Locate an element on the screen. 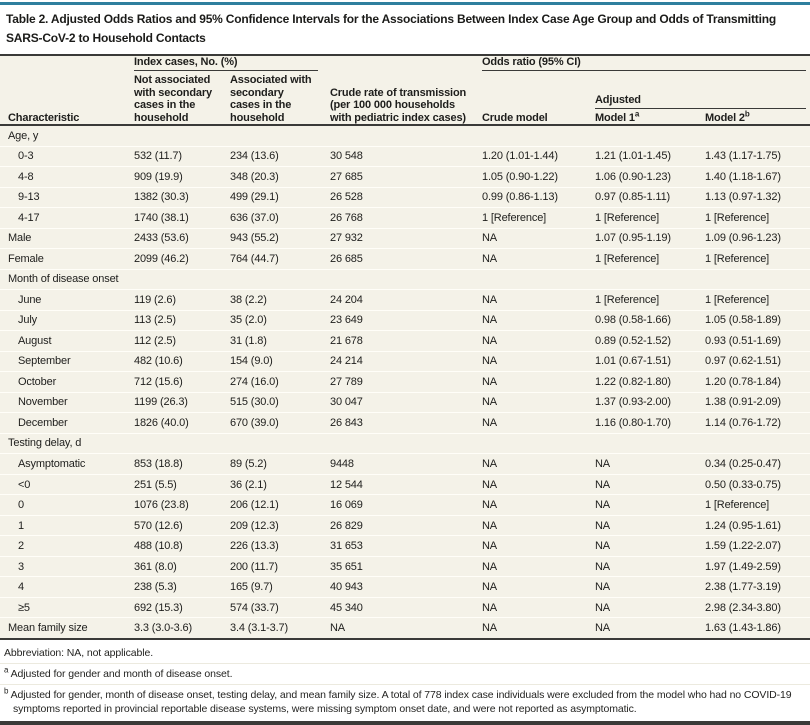 Image resolution: width=810 pixels, height=725 pixels. cell-associated: 206 (12.1) is located at coordinates (254, 505).